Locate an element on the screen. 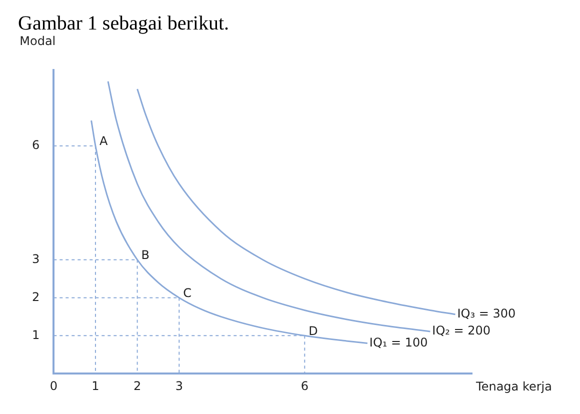 Image resolution: width=580 pixels, height=414 pixels. y-tick-label: 2 is located at coordinates (36, 297).